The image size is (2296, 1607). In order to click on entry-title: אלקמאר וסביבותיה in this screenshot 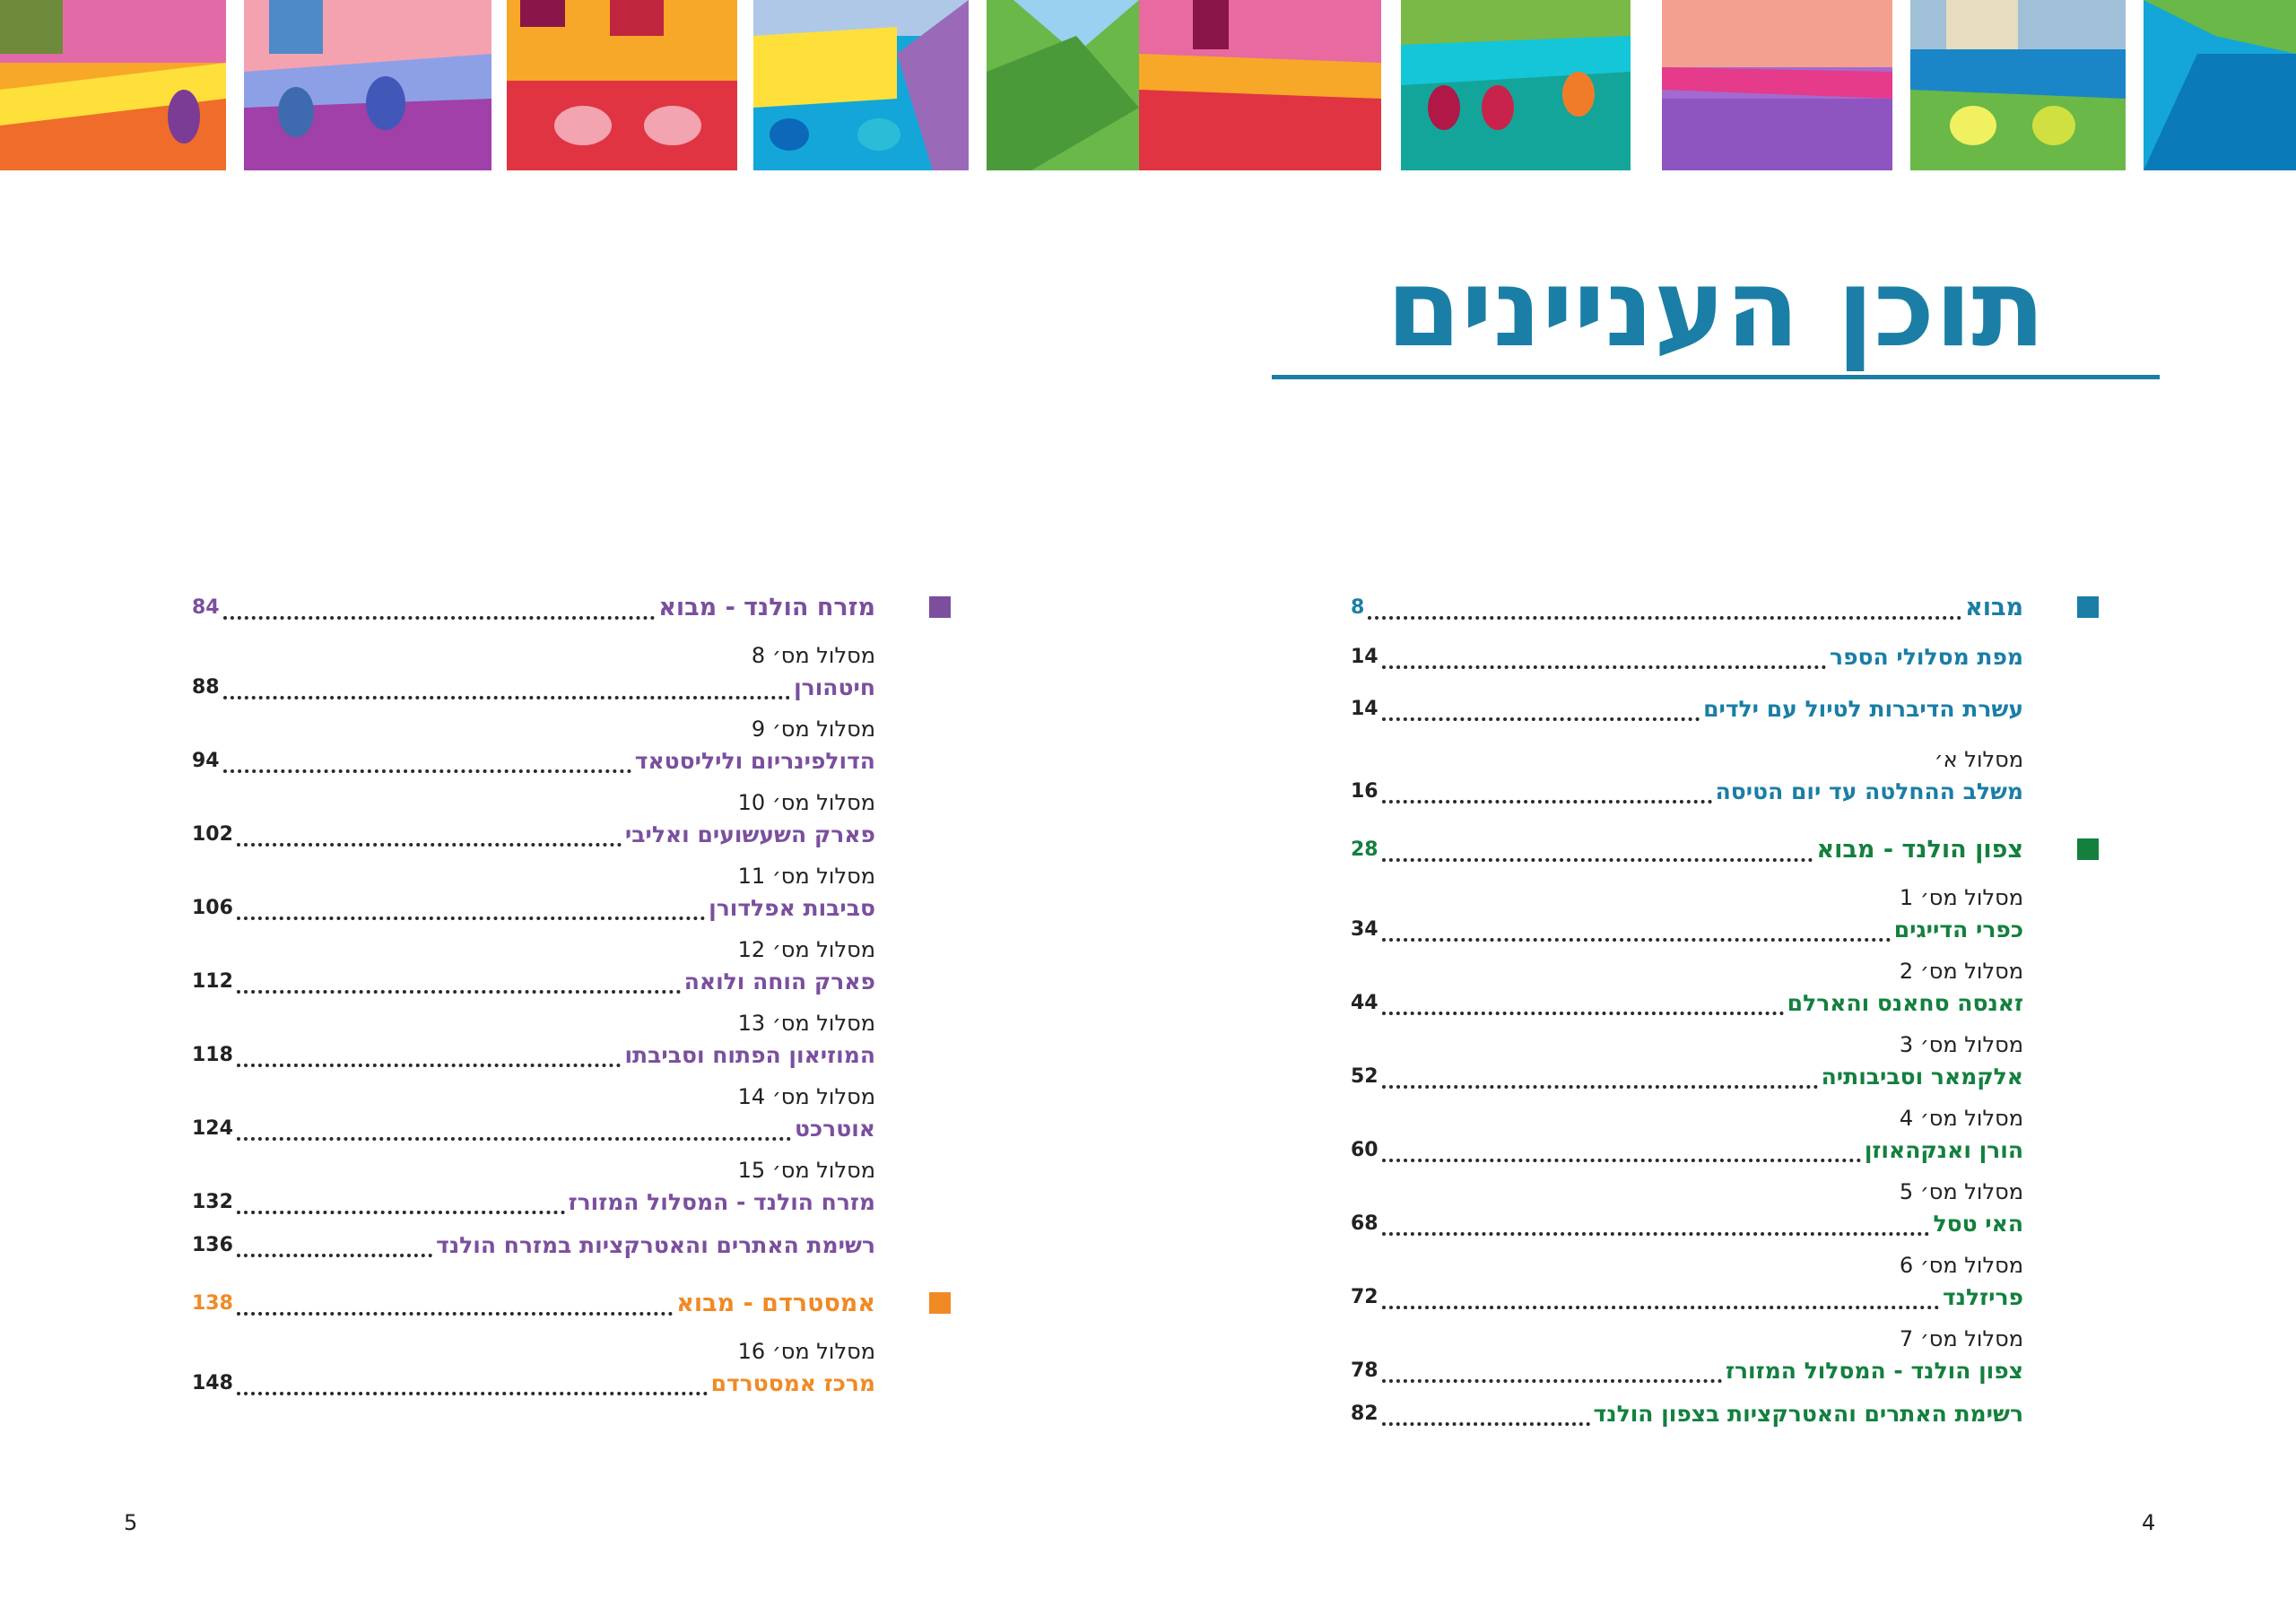, I will do `click(1922, 1076)`.